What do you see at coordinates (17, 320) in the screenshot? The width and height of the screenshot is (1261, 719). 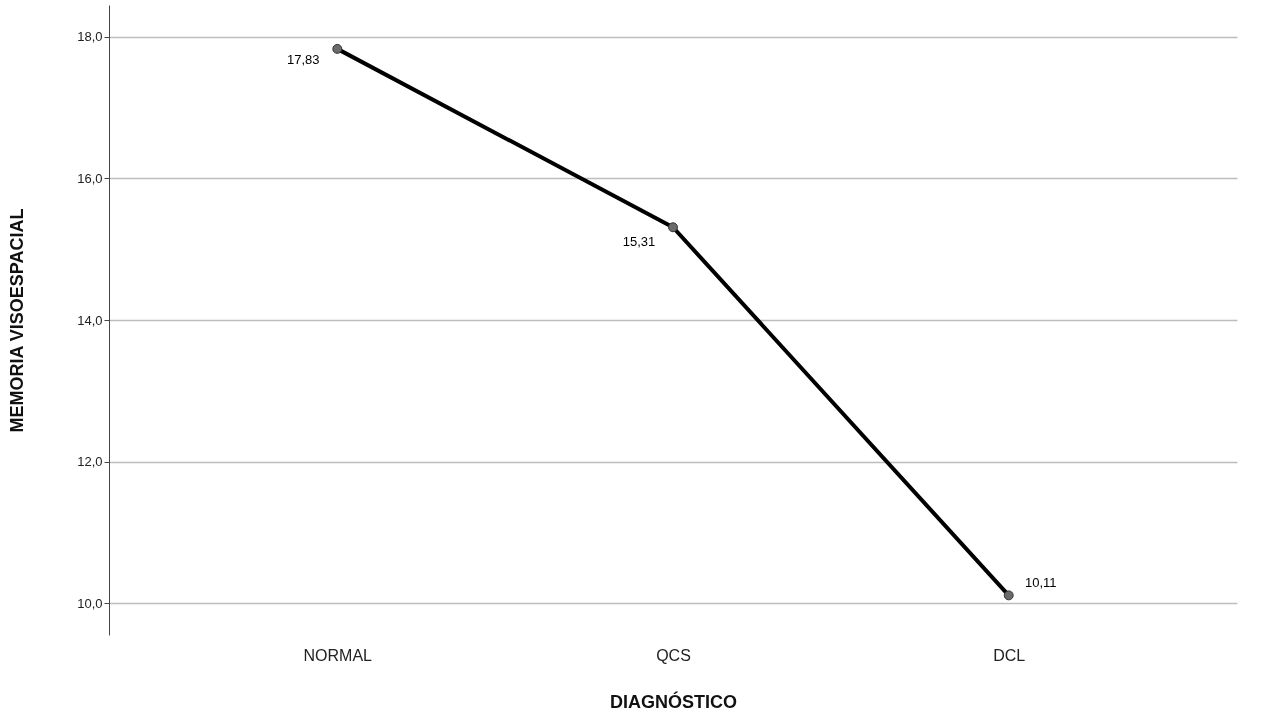 I see `y-axis-title: MEMORIA VISOESPACIAL` at bounding box center [17, 320].